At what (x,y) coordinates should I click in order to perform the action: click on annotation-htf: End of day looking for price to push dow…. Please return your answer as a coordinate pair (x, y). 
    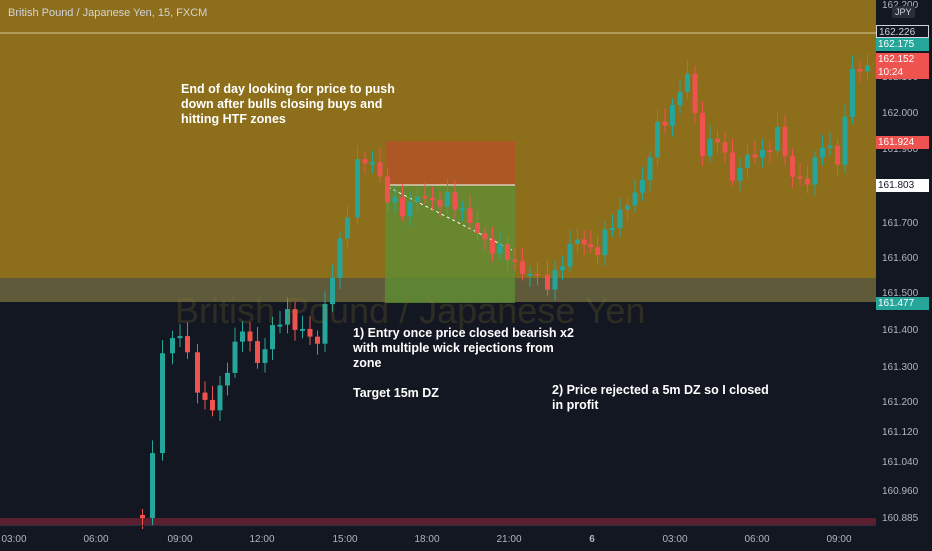
    Looking at the image, I should click on (288, 104).